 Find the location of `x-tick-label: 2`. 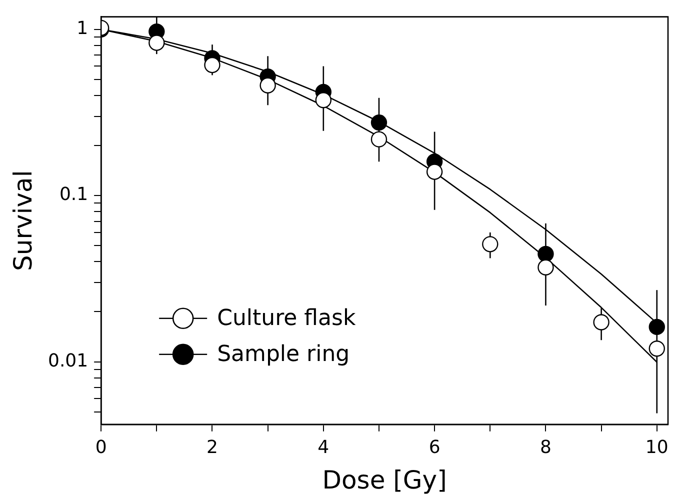

x-tick-label: 2 is located at coordinates (212, 447).